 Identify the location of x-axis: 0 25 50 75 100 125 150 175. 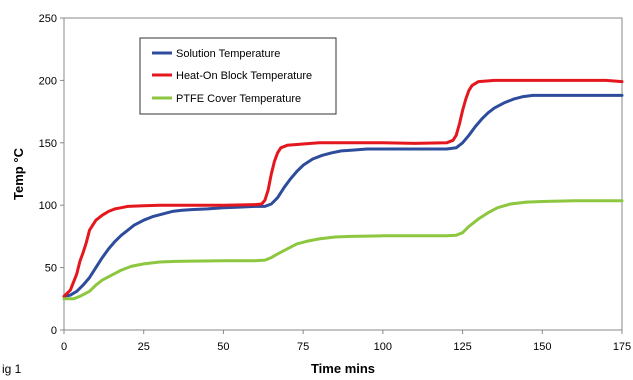
(346, 341).